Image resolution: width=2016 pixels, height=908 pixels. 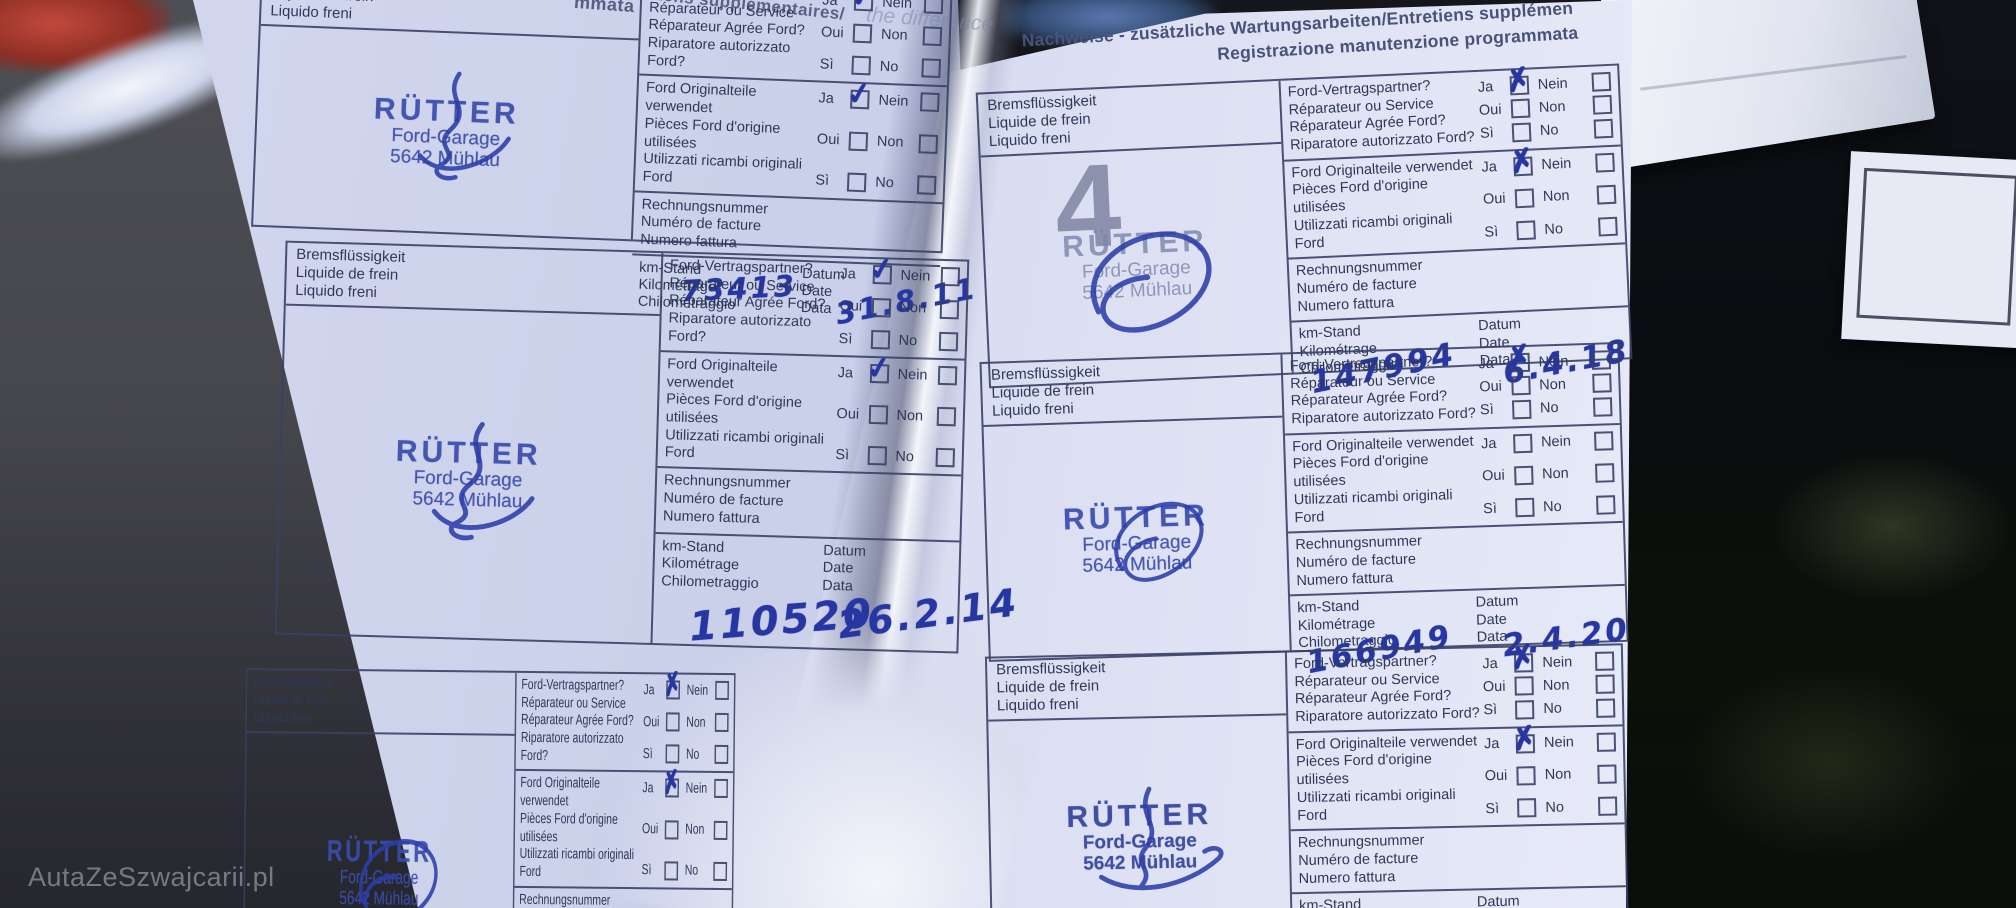 What do you see at coordinates (1928, 250) in the screenshot?
I see `white-sheet` at bounding box center [1928, 250].